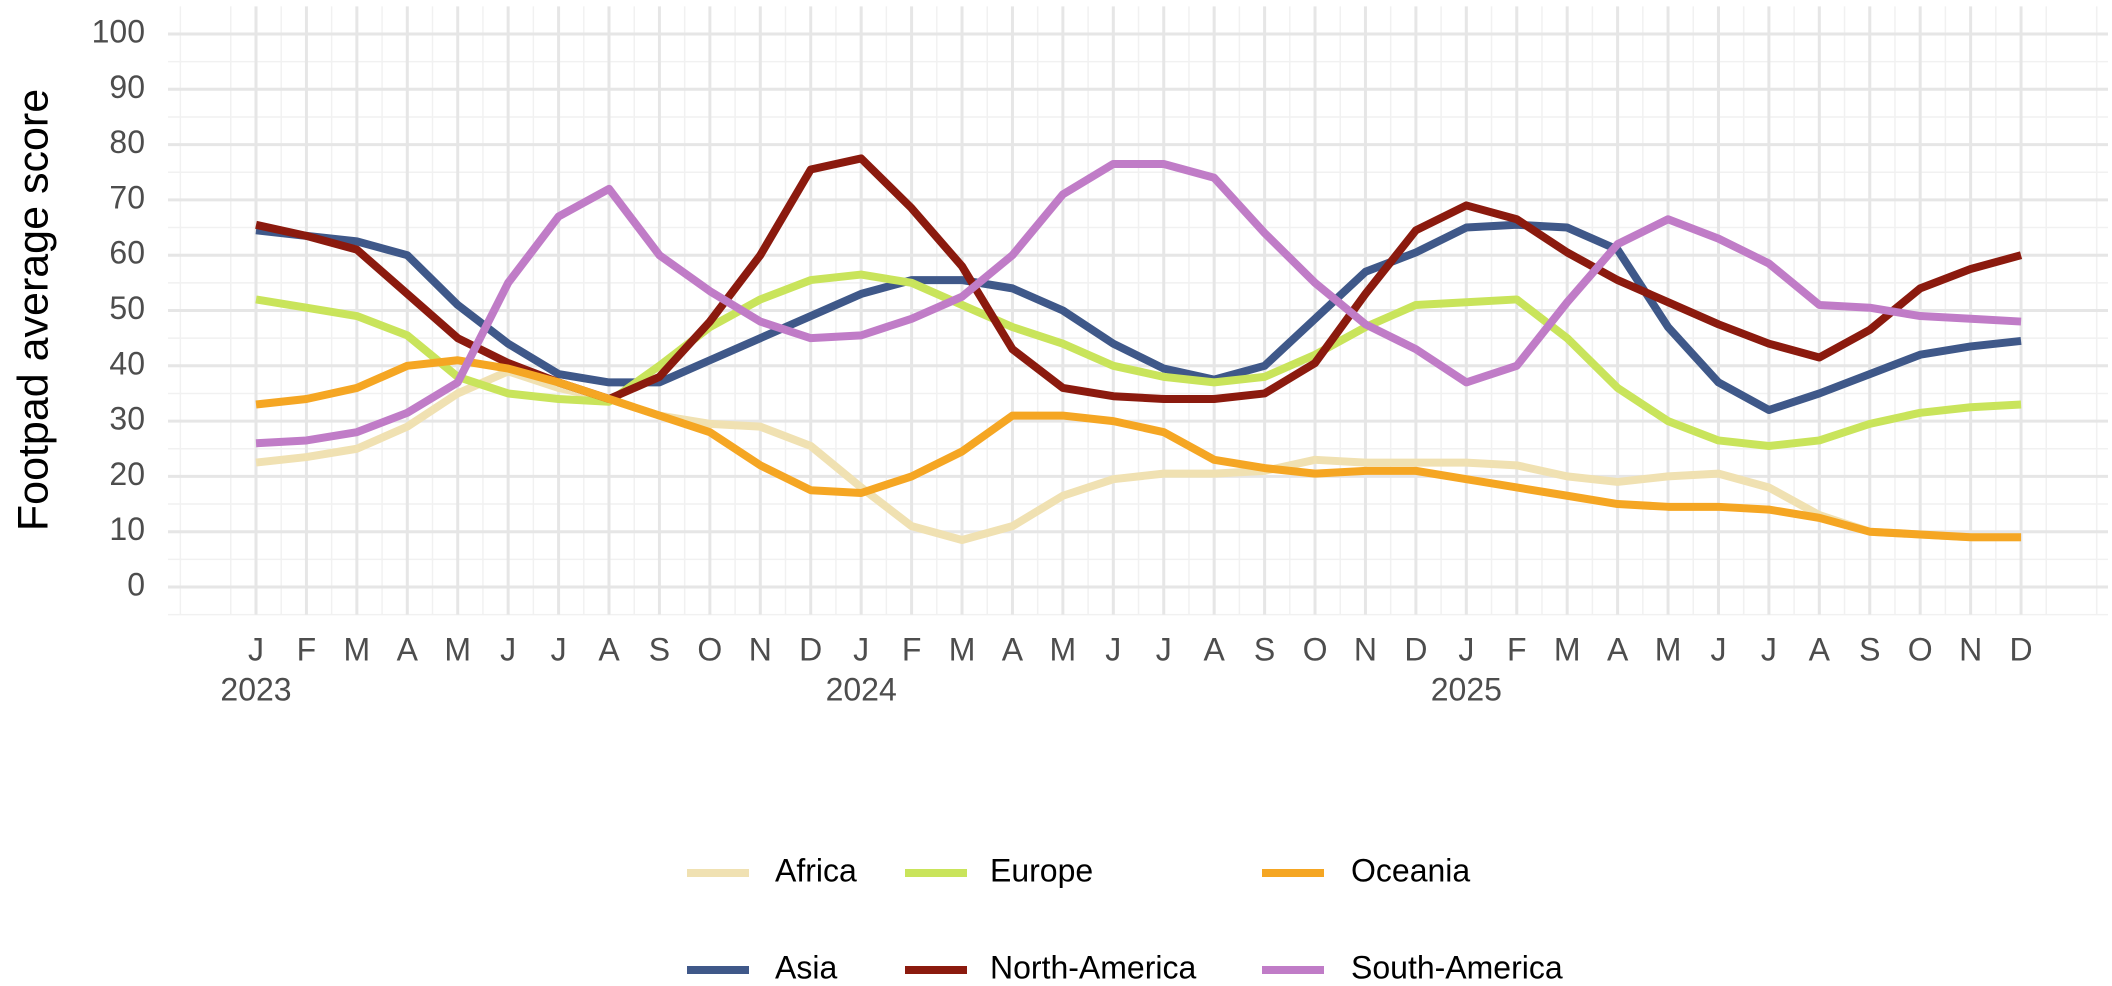 This screenshot has width=2112, height=986. Describe the element at coordinates (127, 474) in the screenshot. I see `y-tick-label: 20` at that location.